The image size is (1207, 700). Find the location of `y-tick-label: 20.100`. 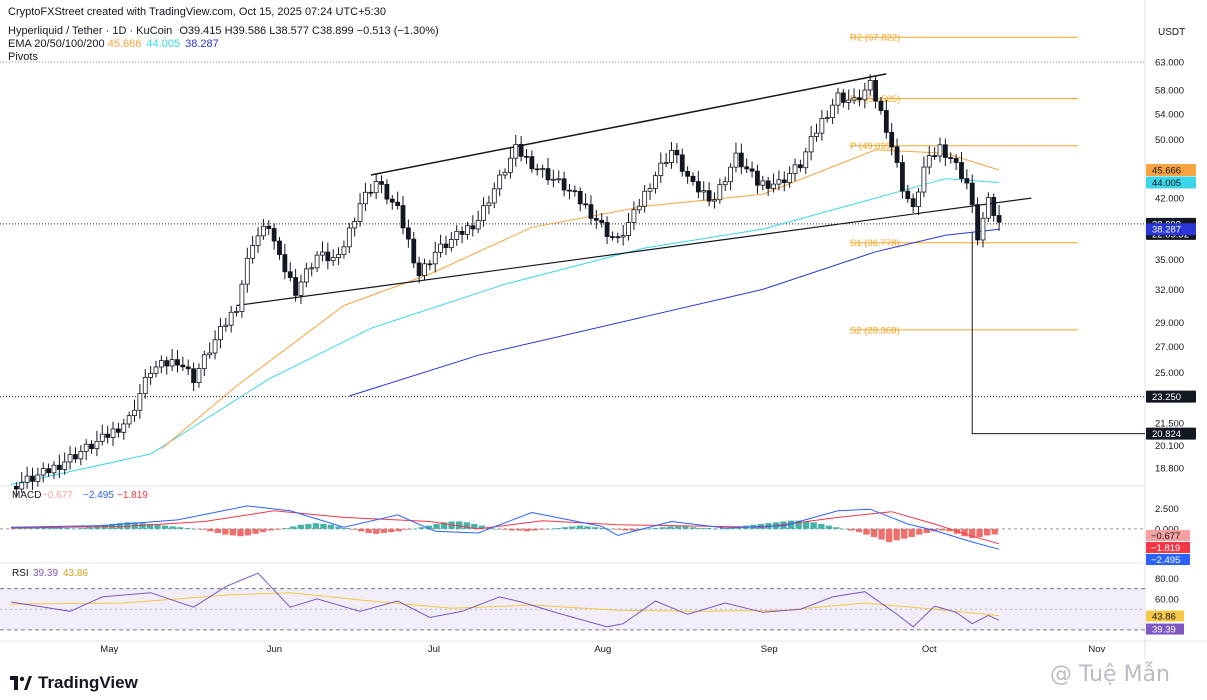

y-tick-label: 20.100 is located at coordinates (1169, 446).